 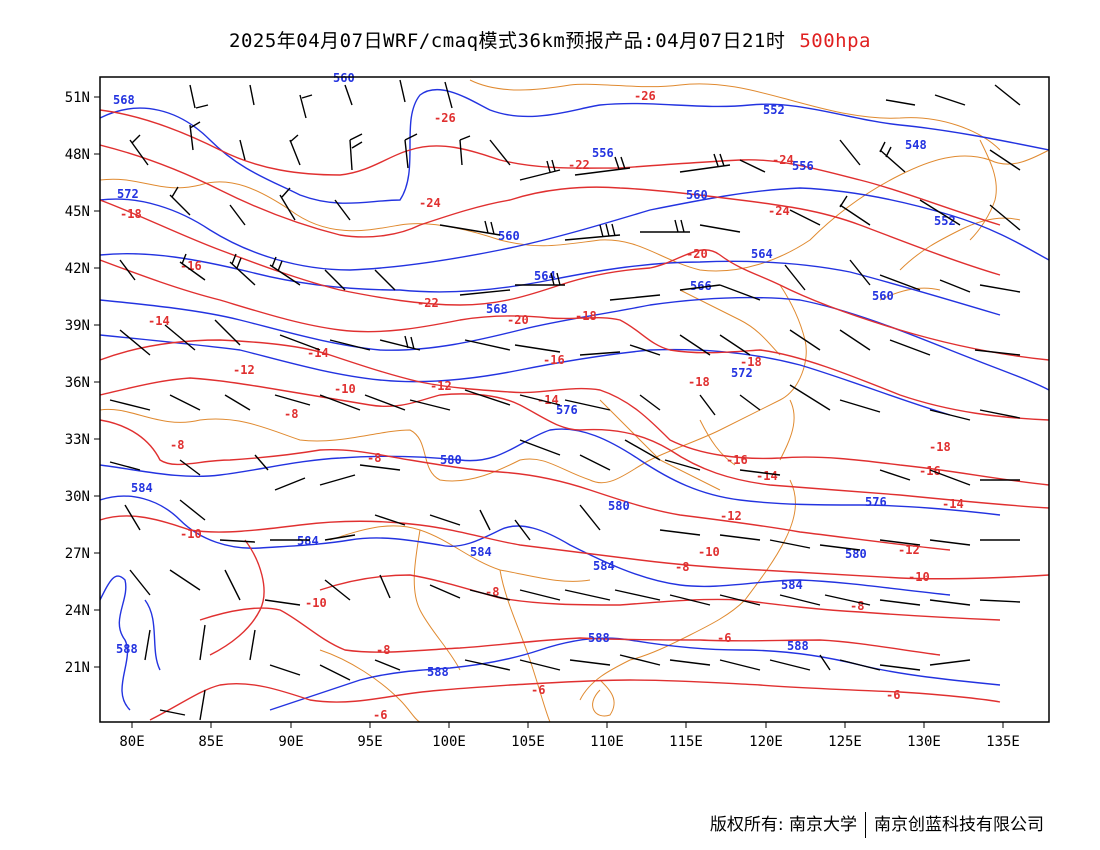 What do you see at coordinates (77, 611) in the screenshot?
I see `lat-label: 24N` at bounding box center [77, 611].